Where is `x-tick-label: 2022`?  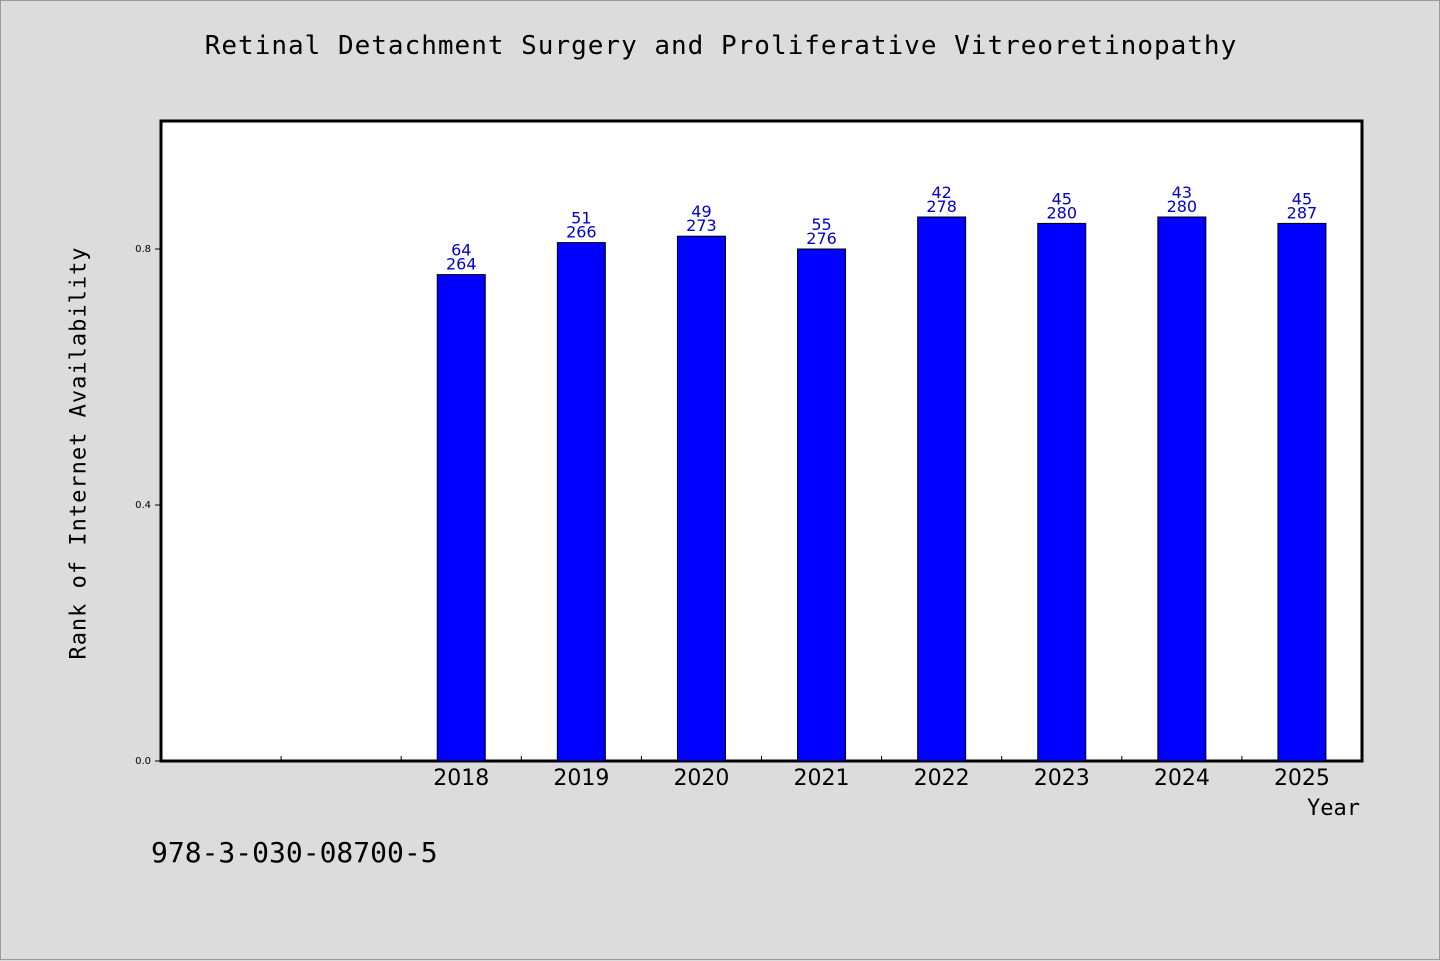 x-tick-label: 2022 is located at coordinates (942, 778).